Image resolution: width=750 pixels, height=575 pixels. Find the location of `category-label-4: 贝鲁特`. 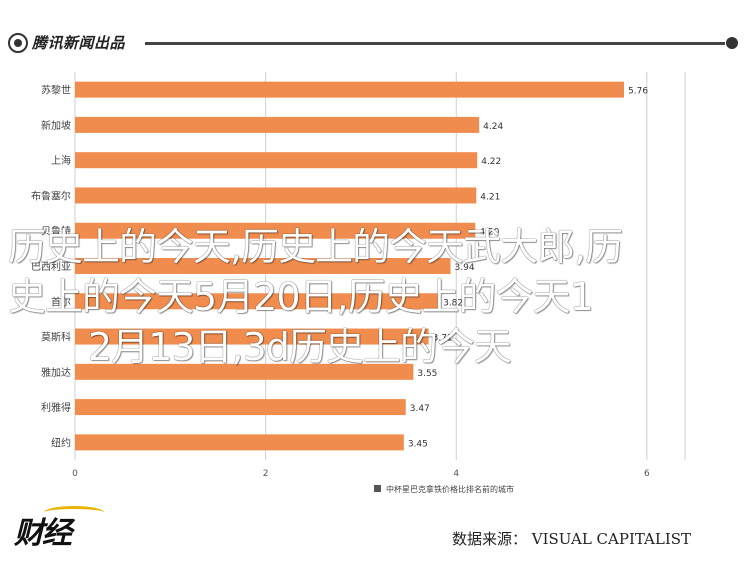

category-label-4: 贝鲁特 is located at coordinates (56, 231).